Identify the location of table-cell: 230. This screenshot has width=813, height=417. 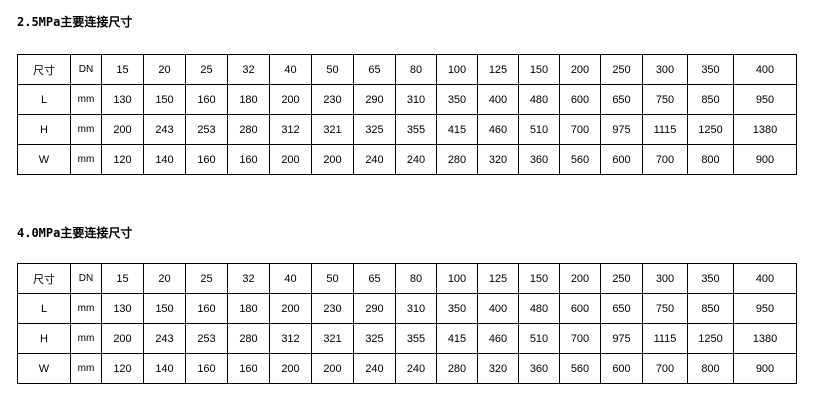
(332, 308).